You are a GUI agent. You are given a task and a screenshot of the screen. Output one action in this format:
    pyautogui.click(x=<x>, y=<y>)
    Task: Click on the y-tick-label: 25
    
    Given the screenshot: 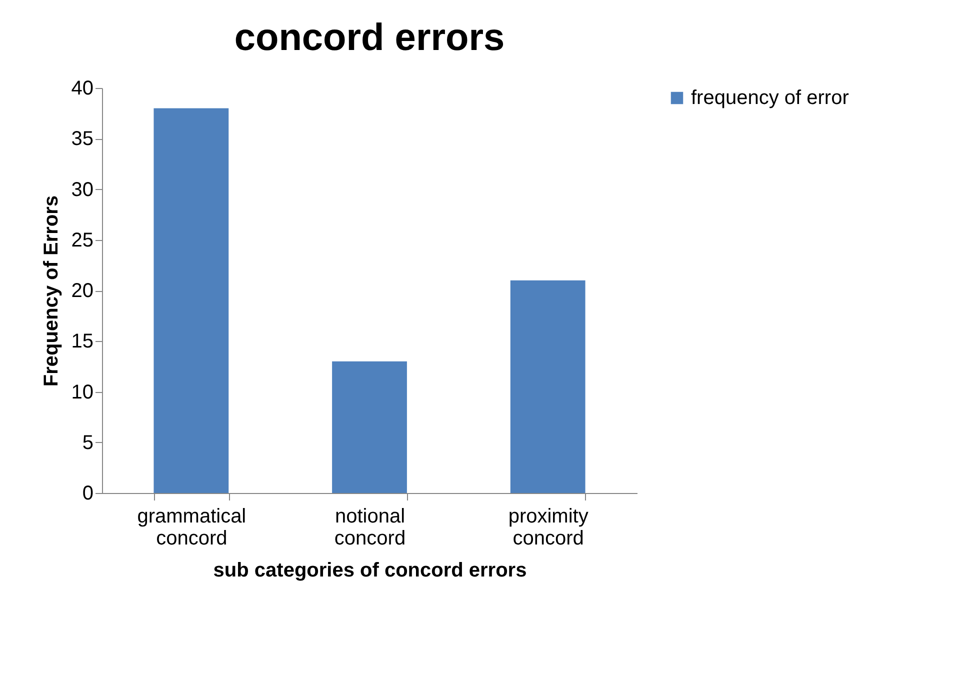 What is the action you would take?
    pyautogui.click(x=82, y=240)
    